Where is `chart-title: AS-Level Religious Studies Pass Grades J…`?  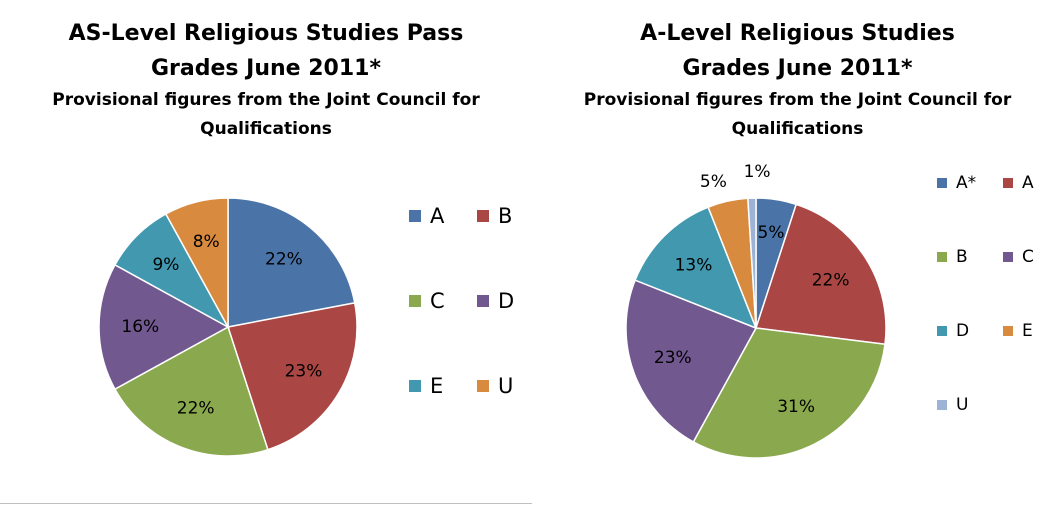
chart-title: AS-Level Religious Studies Pass Grades J… is located at coordinates (266, 51).